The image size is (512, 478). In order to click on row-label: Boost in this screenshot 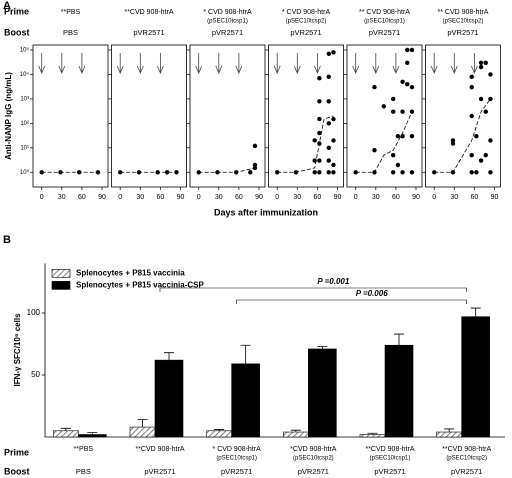, I will do `click(17, 471)`.